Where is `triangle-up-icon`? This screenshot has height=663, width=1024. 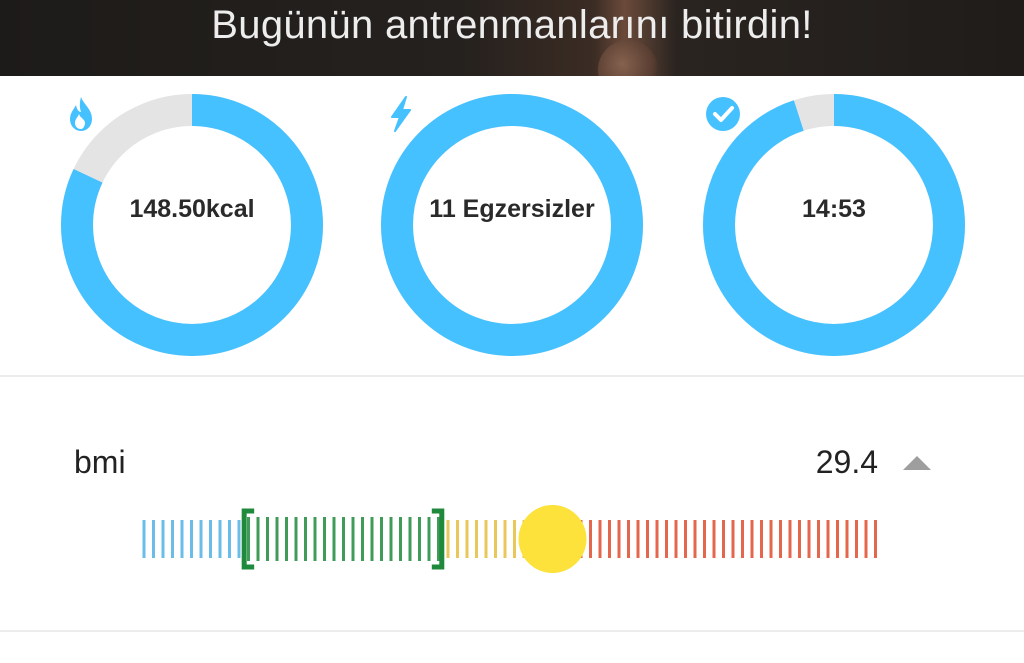
triangle-up-icon is located at coordinates (917, 463).